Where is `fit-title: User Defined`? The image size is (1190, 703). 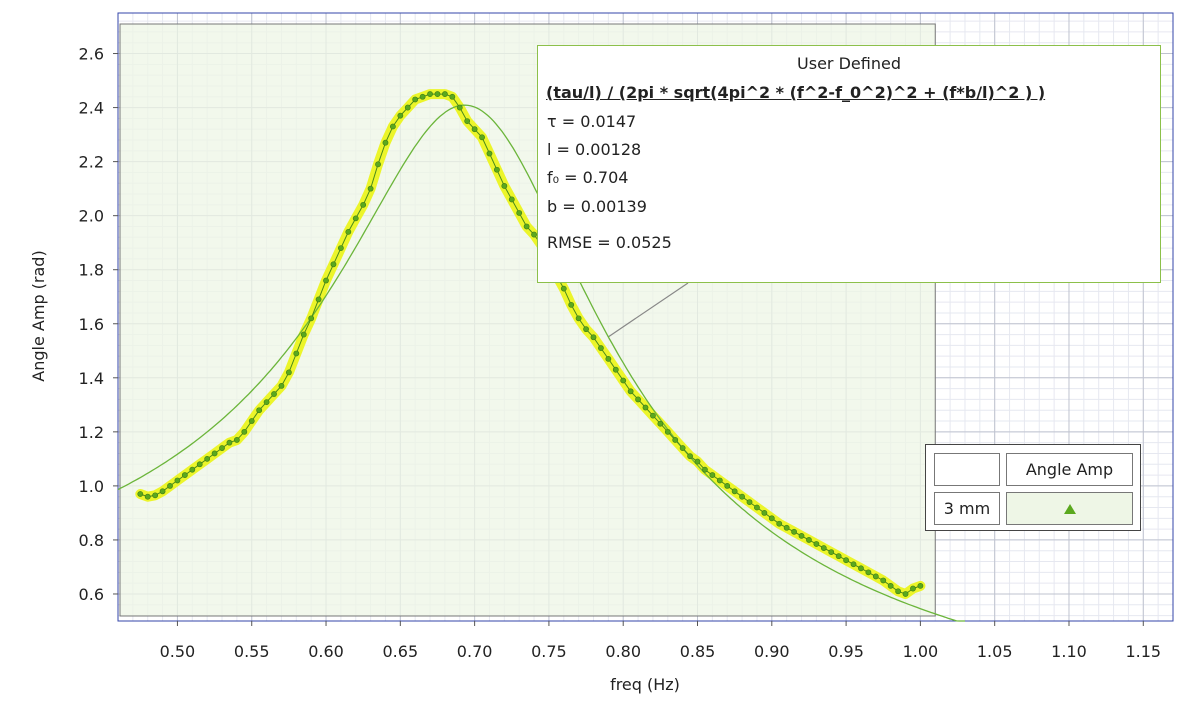 fit-title: User Defined is located at coordinates (849, 63).